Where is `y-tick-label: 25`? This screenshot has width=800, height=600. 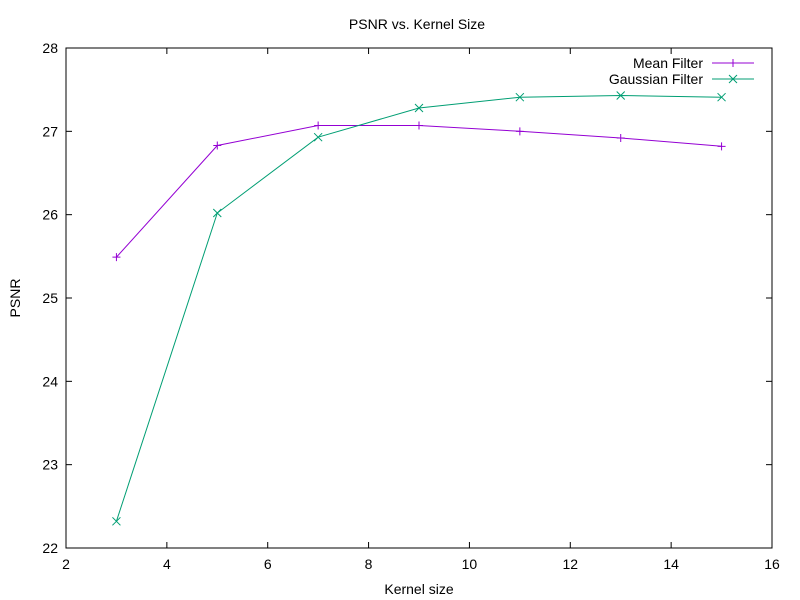
y-tick-label: 25 is located at coordinates (50, 298).